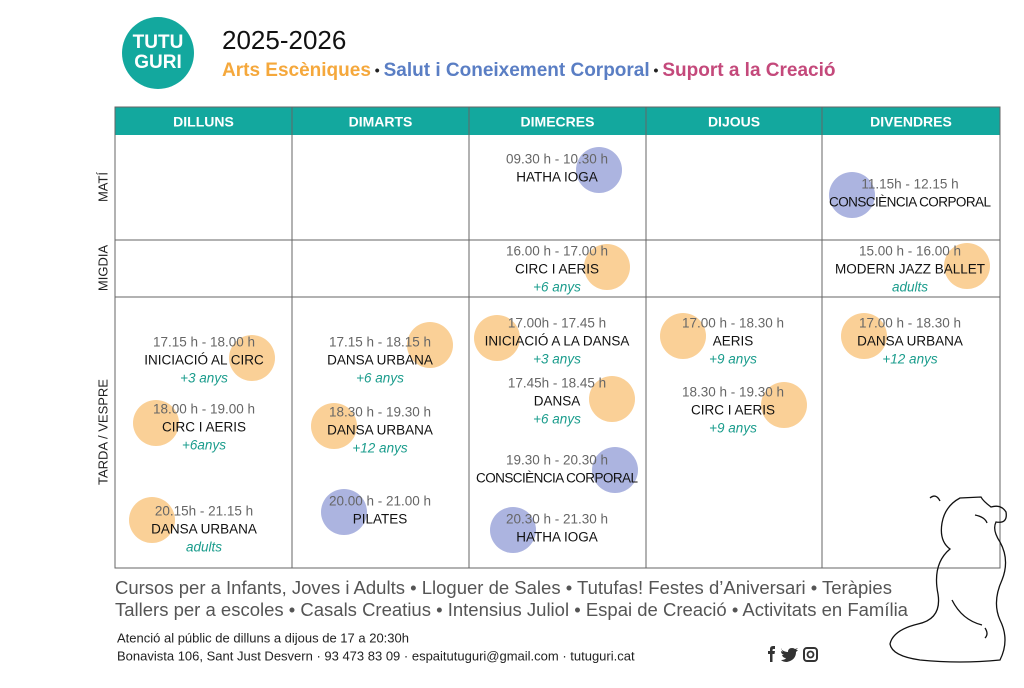 The height and width of the screenshot is (688, 1024). What do you see at coordinates (557, 519) in the screenshot?
I see `class-time: 20.30 h - 21.30 h` at bounding box center [557, 519].